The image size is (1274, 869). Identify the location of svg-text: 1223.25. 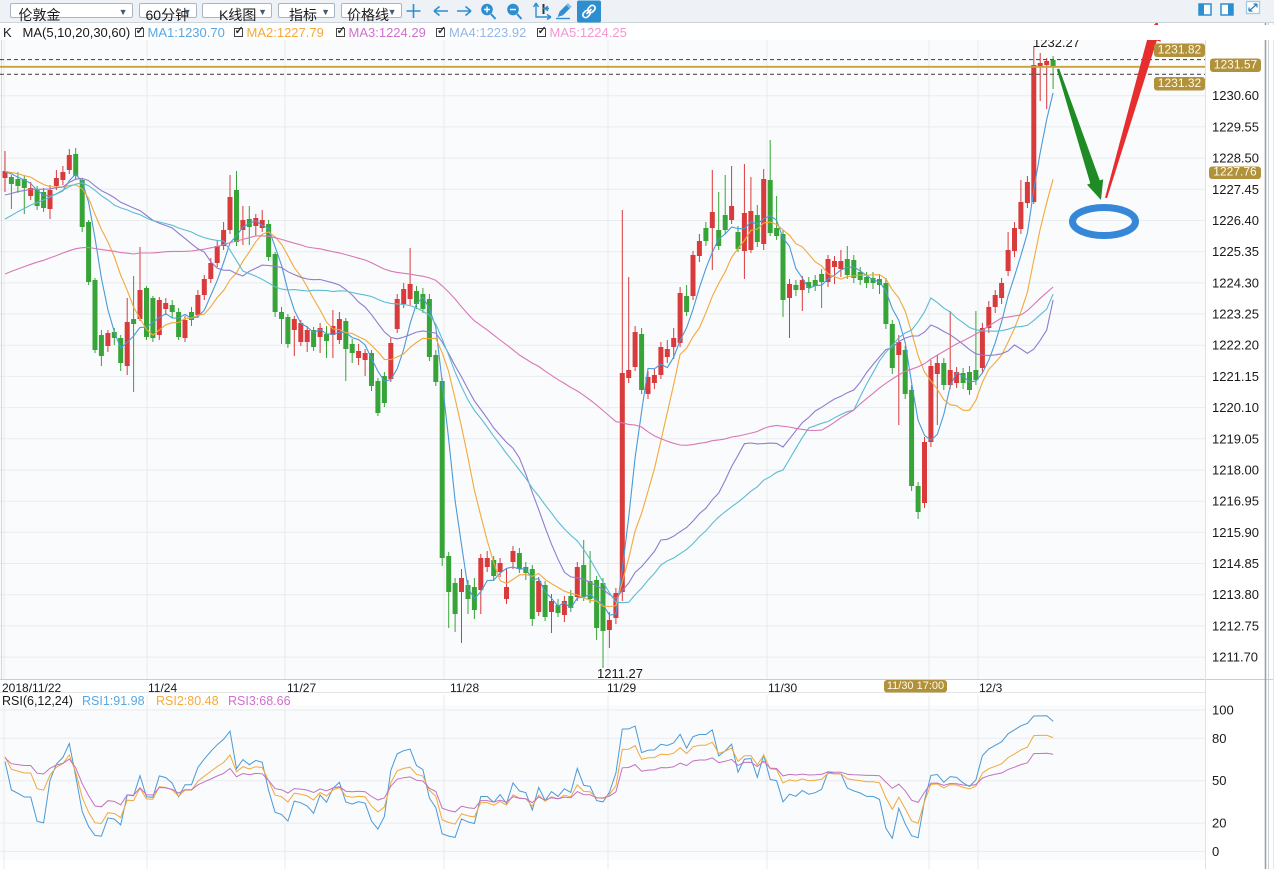
(1235, 314).